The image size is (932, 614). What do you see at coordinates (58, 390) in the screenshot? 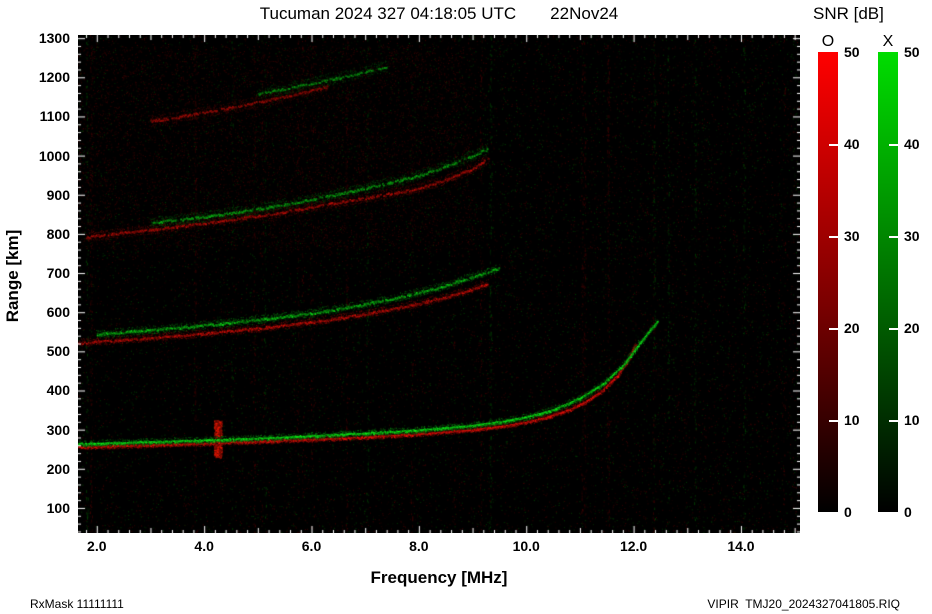
I see `y-tick-label: 400` at bounding box center [58, 390].